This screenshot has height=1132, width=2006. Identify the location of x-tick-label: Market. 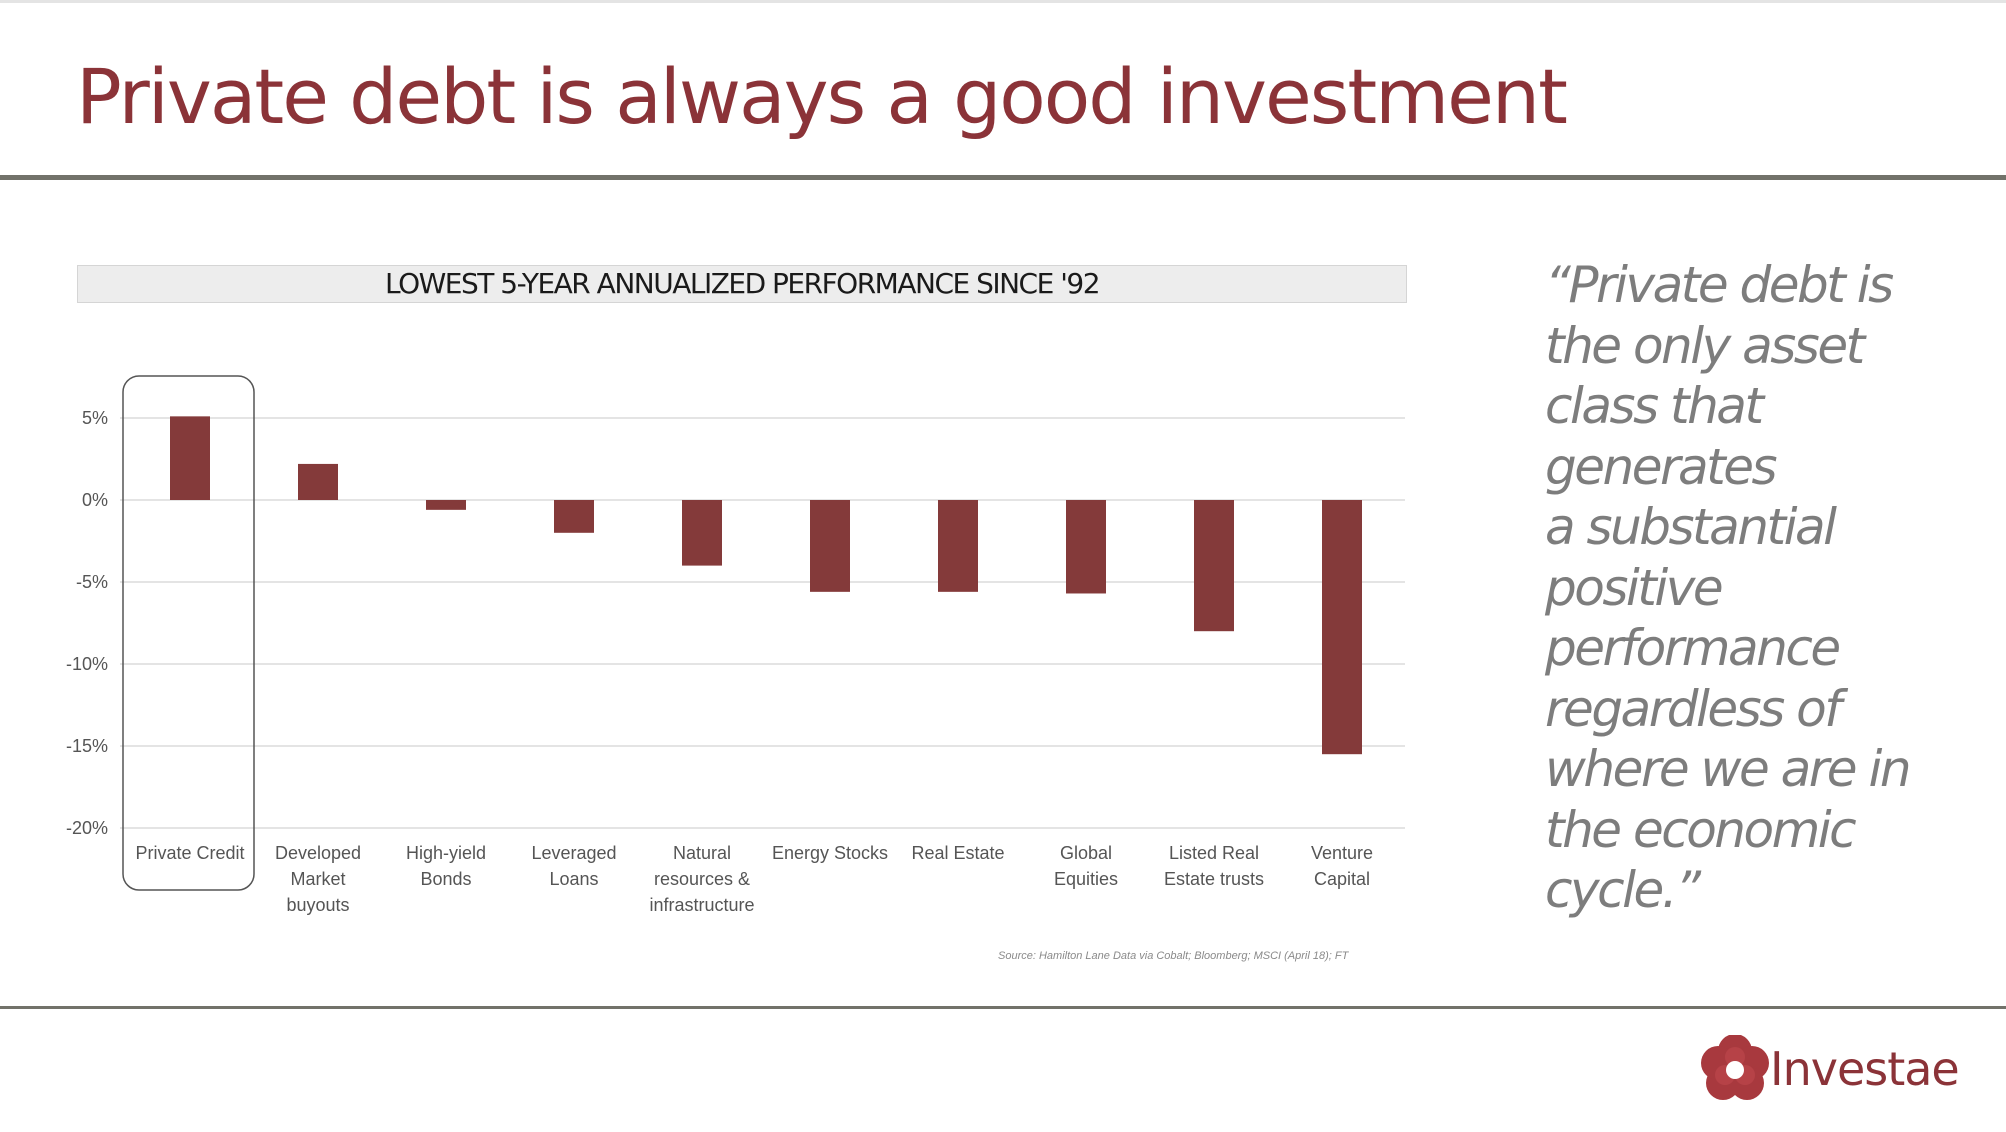
(317, 879).